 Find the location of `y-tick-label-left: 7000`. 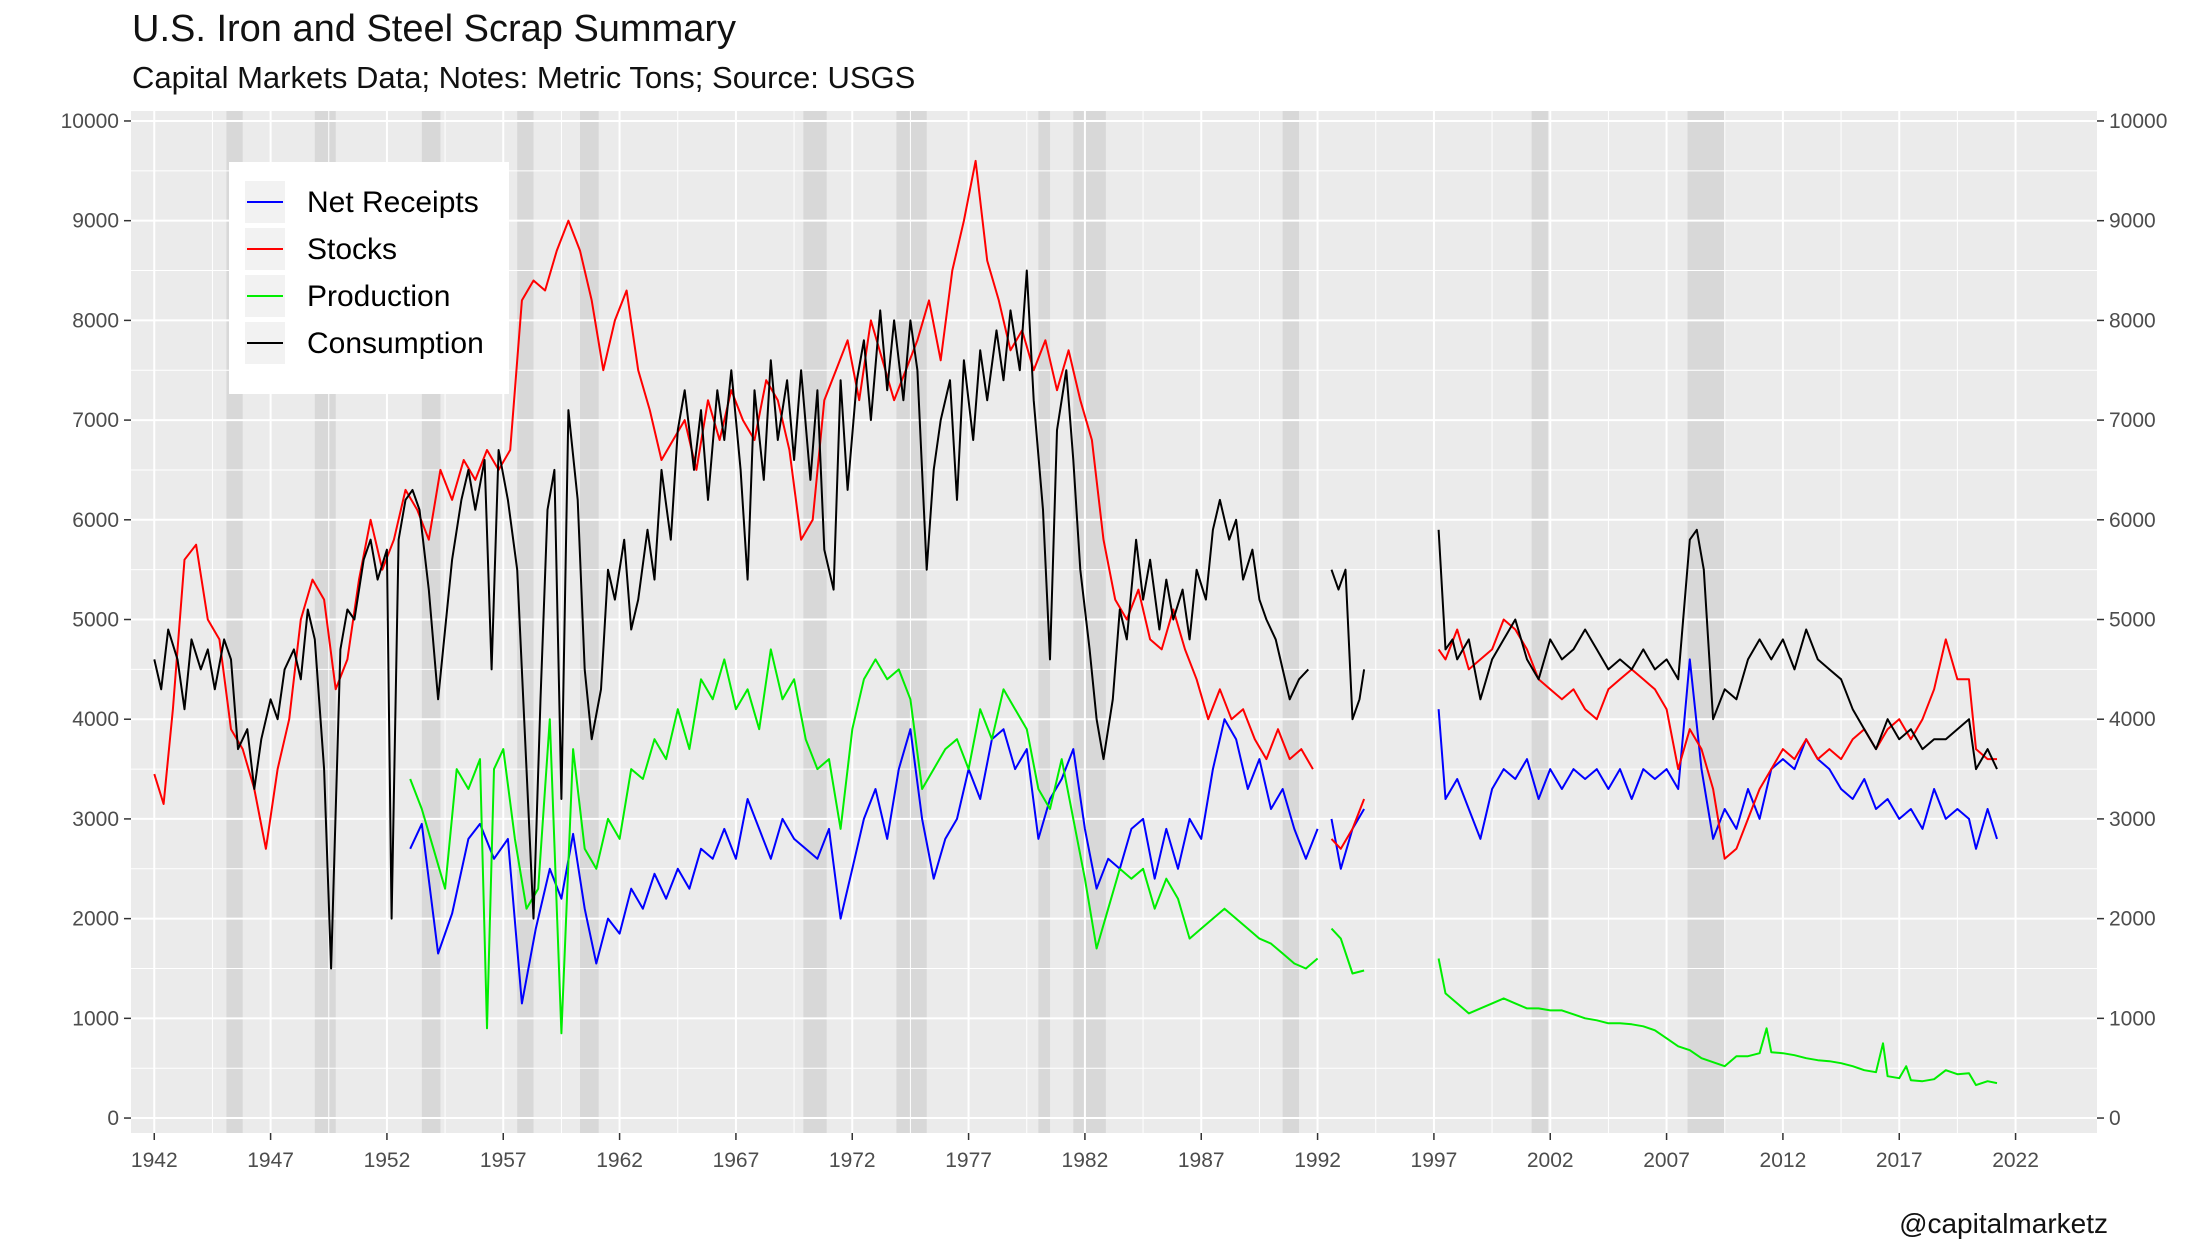

y-tick-label-left: 7000 is located at coordinates (95, 420).